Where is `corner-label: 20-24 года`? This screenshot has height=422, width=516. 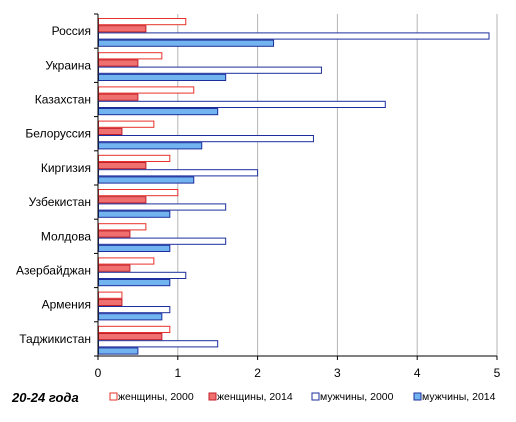
corner-label: 20-24 года is located at coordinates (45, 397).